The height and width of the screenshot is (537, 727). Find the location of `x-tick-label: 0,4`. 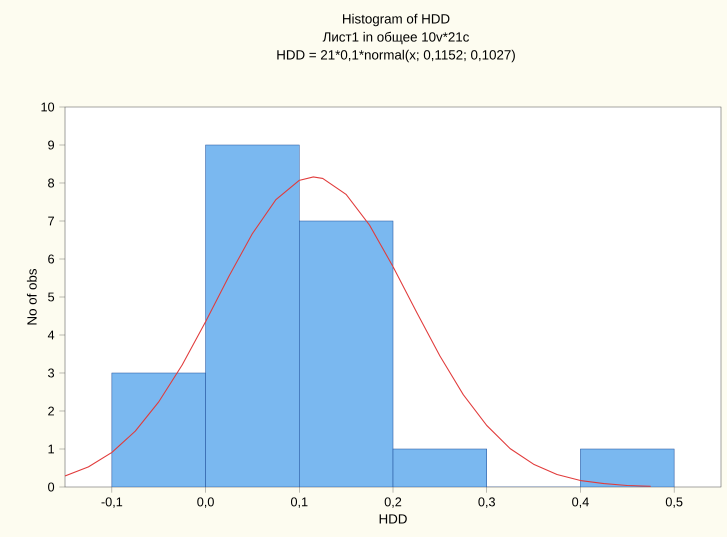

x-tick-label: 0,4 is located at coordinates (580, 502).